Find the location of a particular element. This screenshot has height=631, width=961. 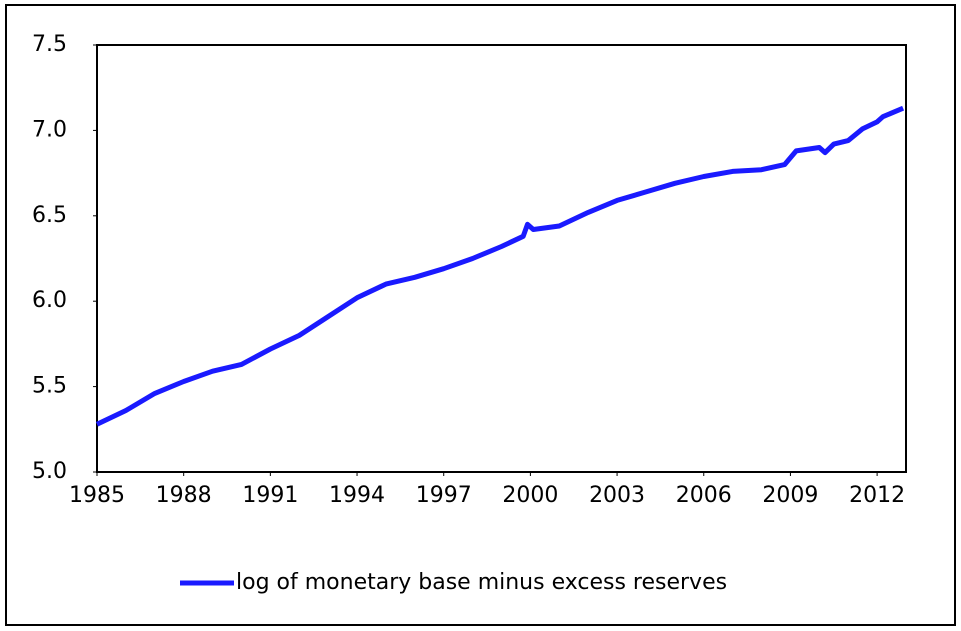

x-tick-label: 2009 is located at coordinates (790, 495).